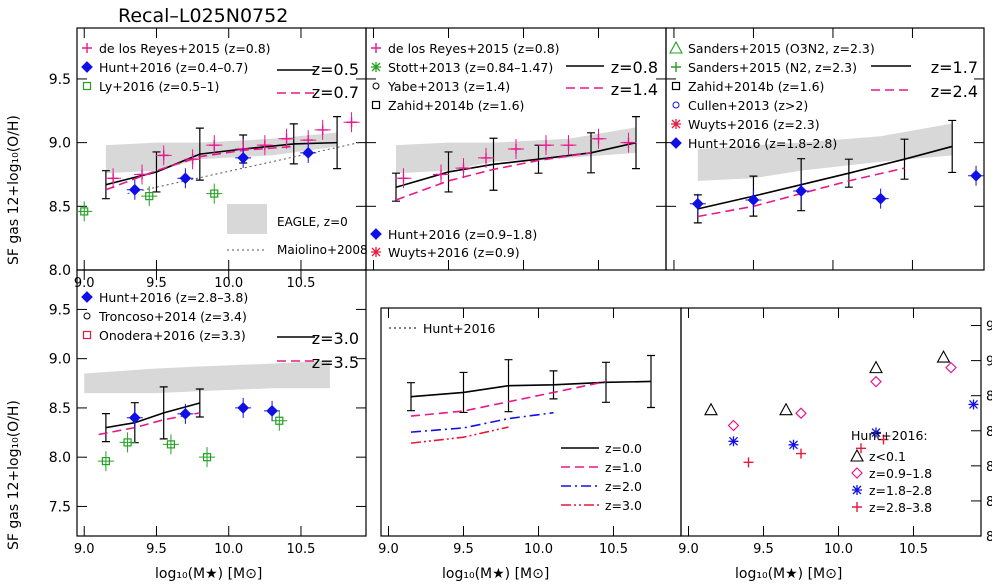 This screenshot has width=992, height=584. I want to click on y-tick-label: 8.4, so click(989, 467).